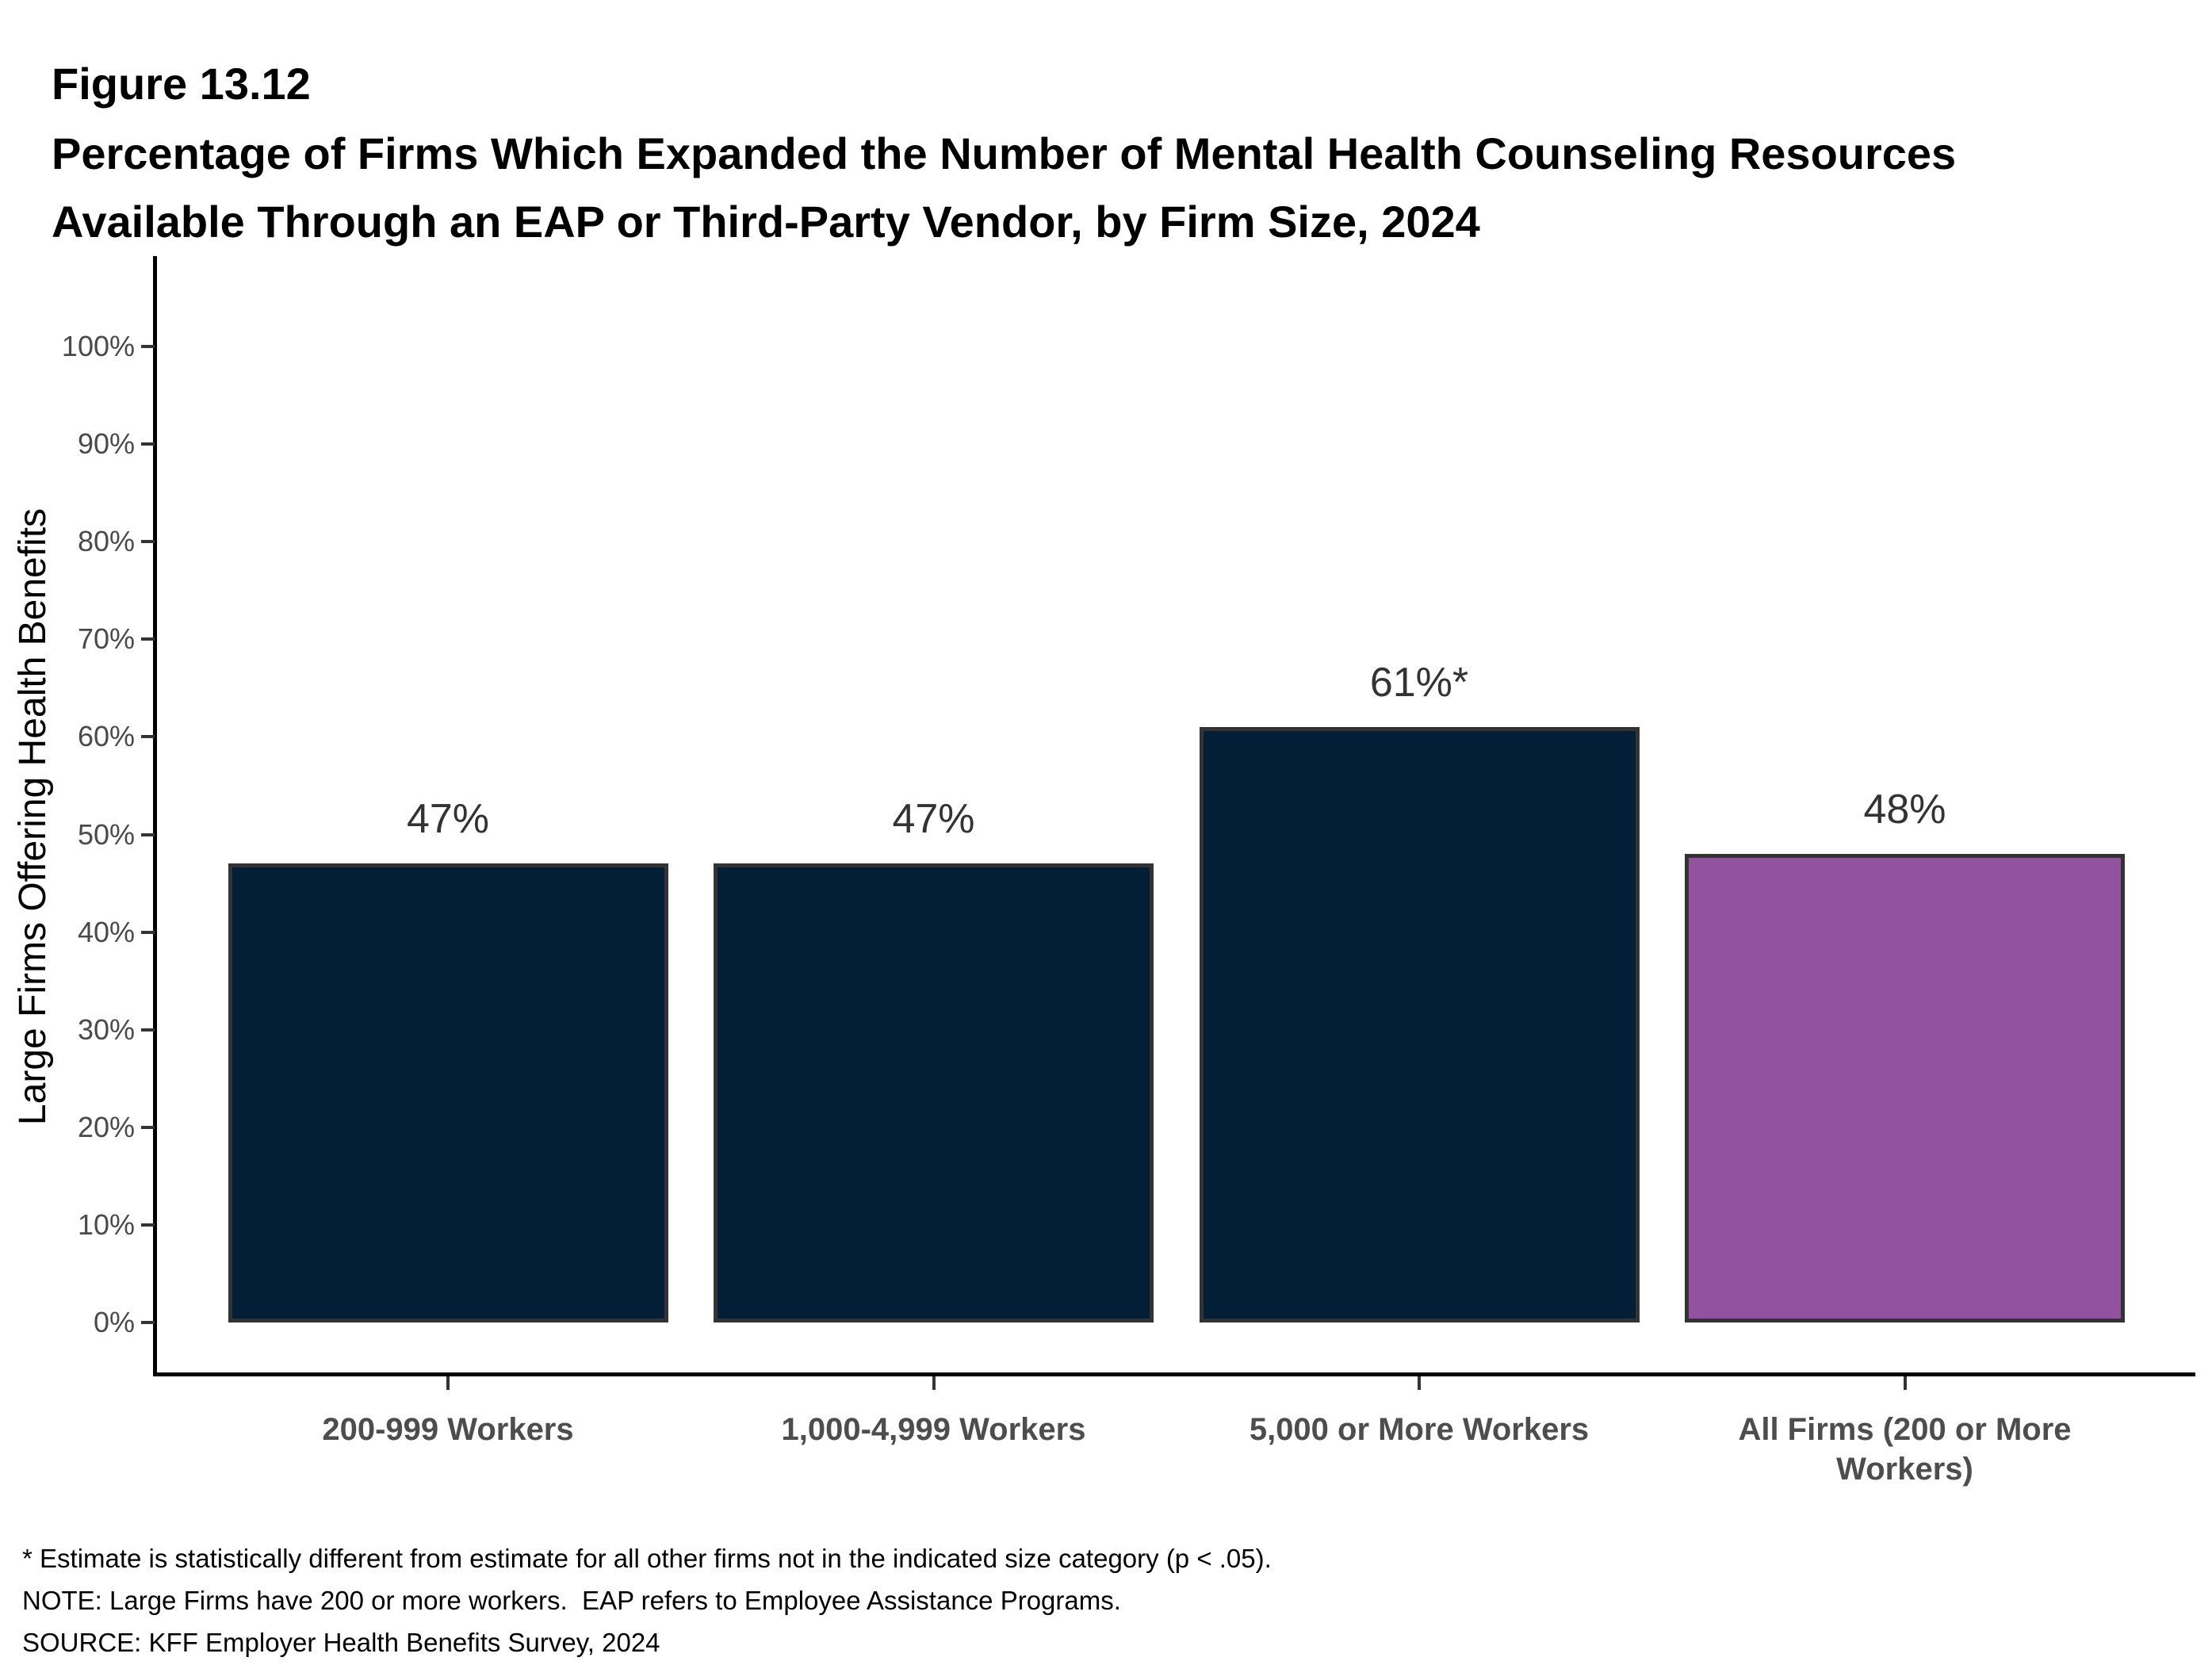  I want to click on y-tick-label: 80%, so click(106, 541).